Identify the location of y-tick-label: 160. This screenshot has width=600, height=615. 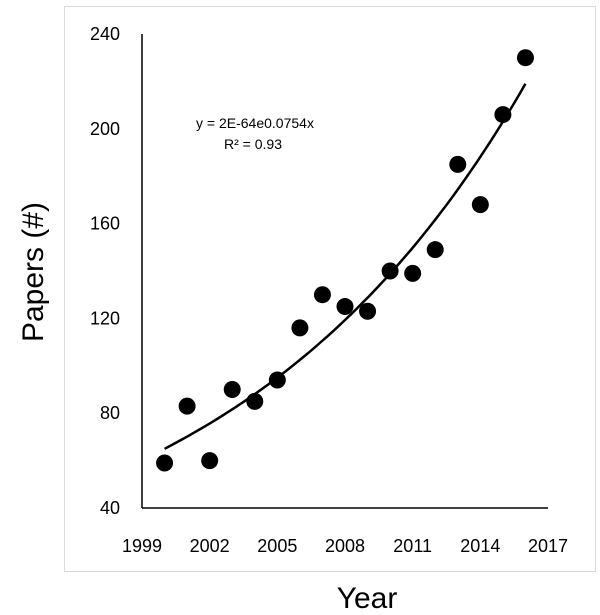
(105, 224).